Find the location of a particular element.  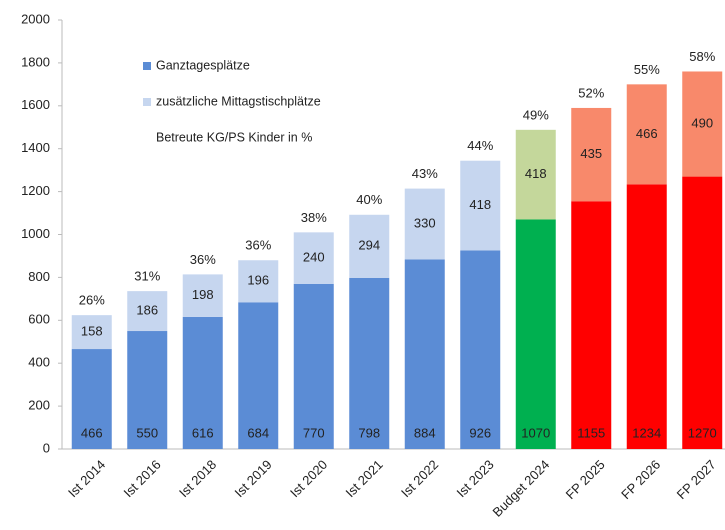

x-tick-label: Ist 2019 is located at coordinates (252, 478).